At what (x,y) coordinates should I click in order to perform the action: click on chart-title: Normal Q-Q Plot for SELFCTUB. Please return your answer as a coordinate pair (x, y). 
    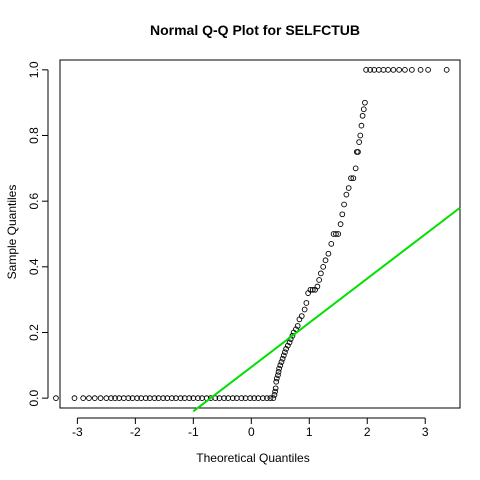
    Looking at the image, I should click on (255, 30).